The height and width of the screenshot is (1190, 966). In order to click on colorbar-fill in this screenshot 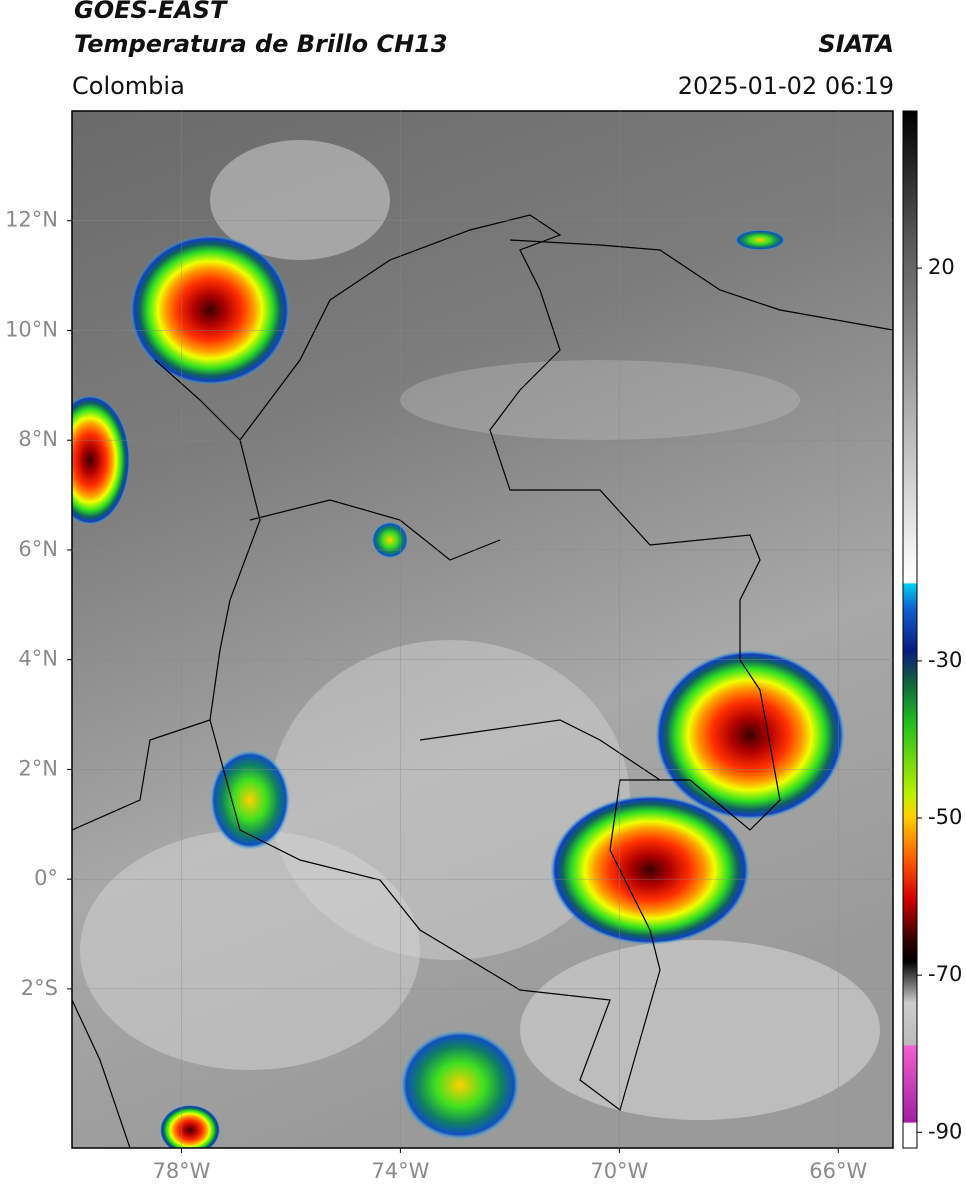, I will do `click(910, 629)`.